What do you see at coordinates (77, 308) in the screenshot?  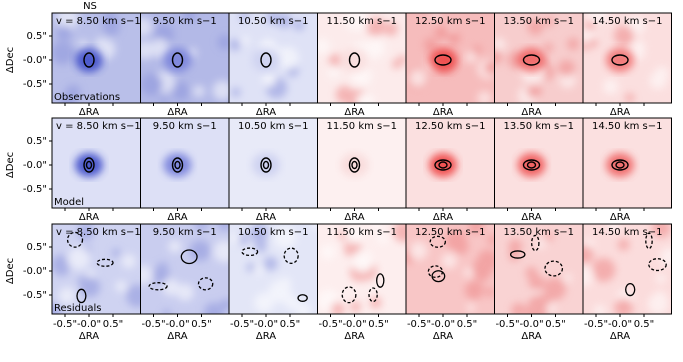 I see `row-label: Residuals` at bounding box center [77, 308].